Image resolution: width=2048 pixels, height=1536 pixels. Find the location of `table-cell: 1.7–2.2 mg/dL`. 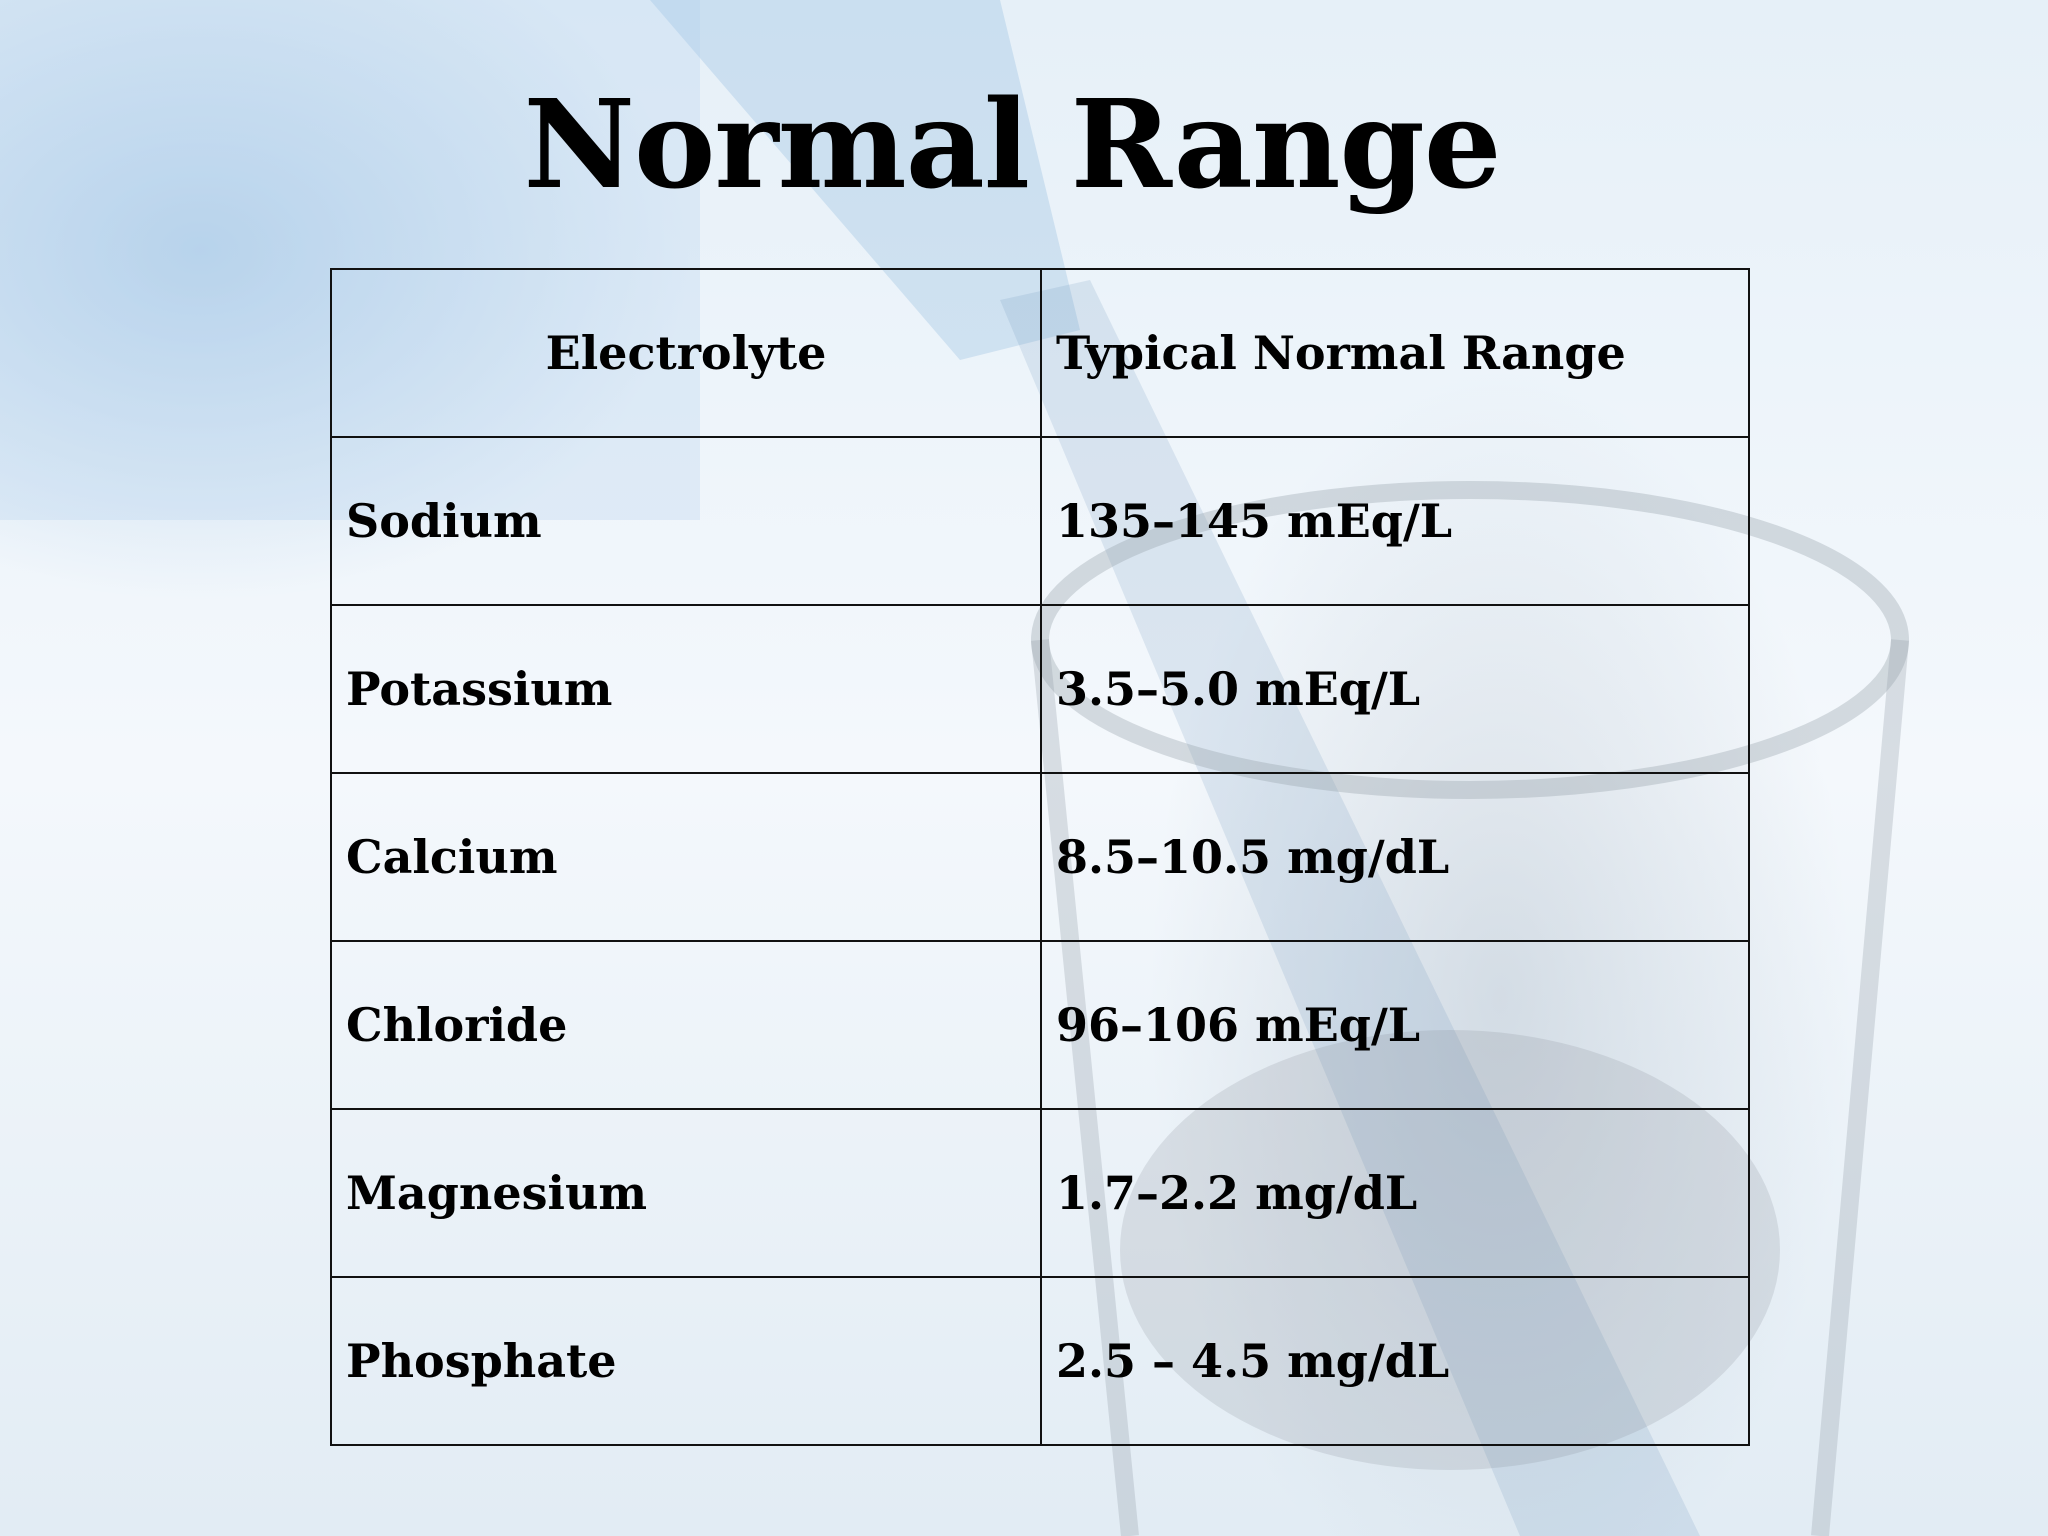

table-cell: 1.7–2.2 mg/dL is located at coordinates (1395, 1193).